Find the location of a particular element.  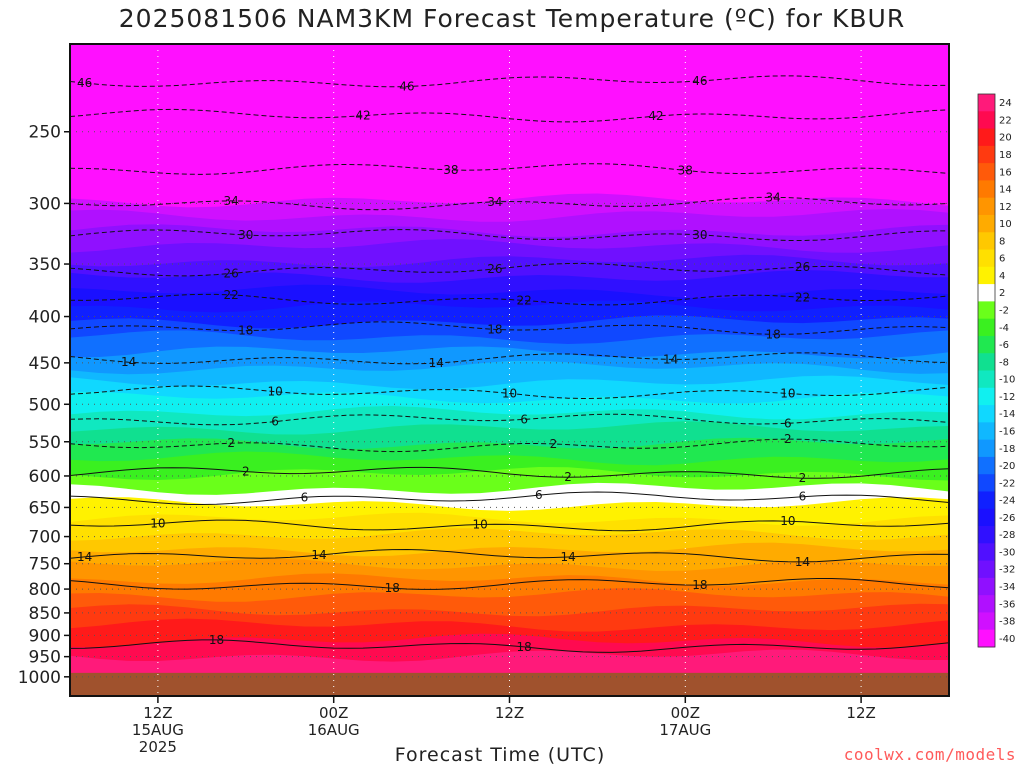

colorbar-label: -14 is located at coordinates (1007, 414).